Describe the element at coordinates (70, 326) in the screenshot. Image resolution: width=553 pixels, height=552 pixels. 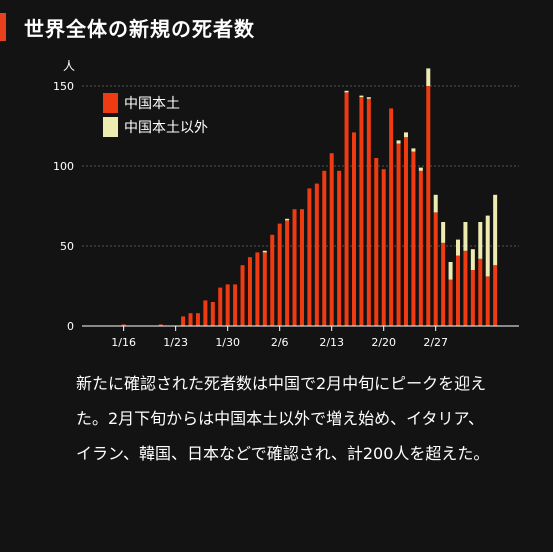
I see `y-tick-label: 0` at that location.